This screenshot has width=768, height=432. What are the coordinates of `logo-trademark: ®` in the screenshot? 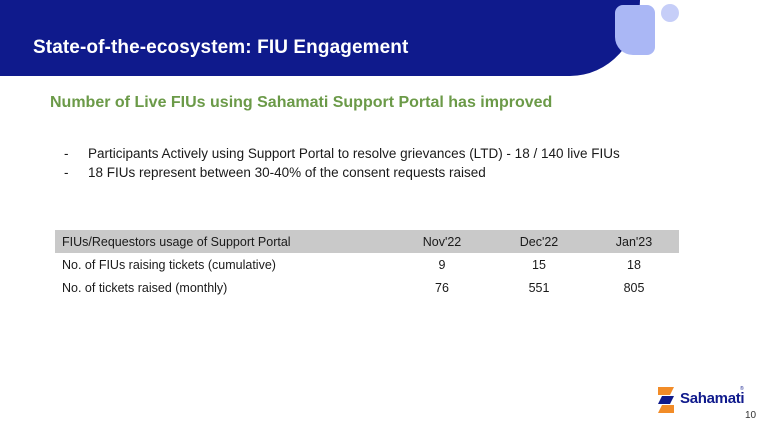 It's located at (742, 389).